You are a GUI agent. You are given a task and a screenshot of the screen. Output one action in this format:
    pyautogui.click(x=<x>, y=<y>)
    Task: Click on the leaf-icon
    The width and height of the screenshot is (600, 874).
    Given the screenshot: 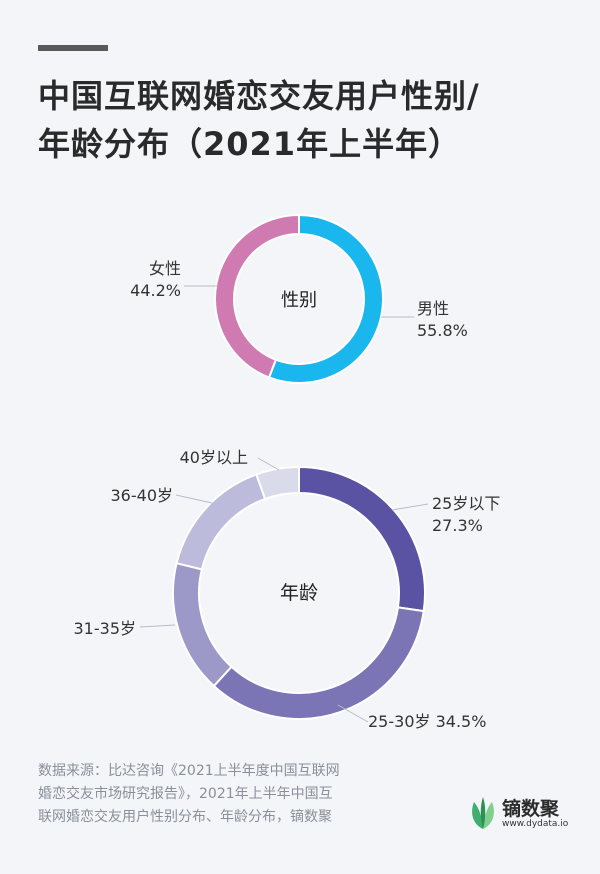 What is the action you would take?
    pyautogui.click(x=483, y=813)
    